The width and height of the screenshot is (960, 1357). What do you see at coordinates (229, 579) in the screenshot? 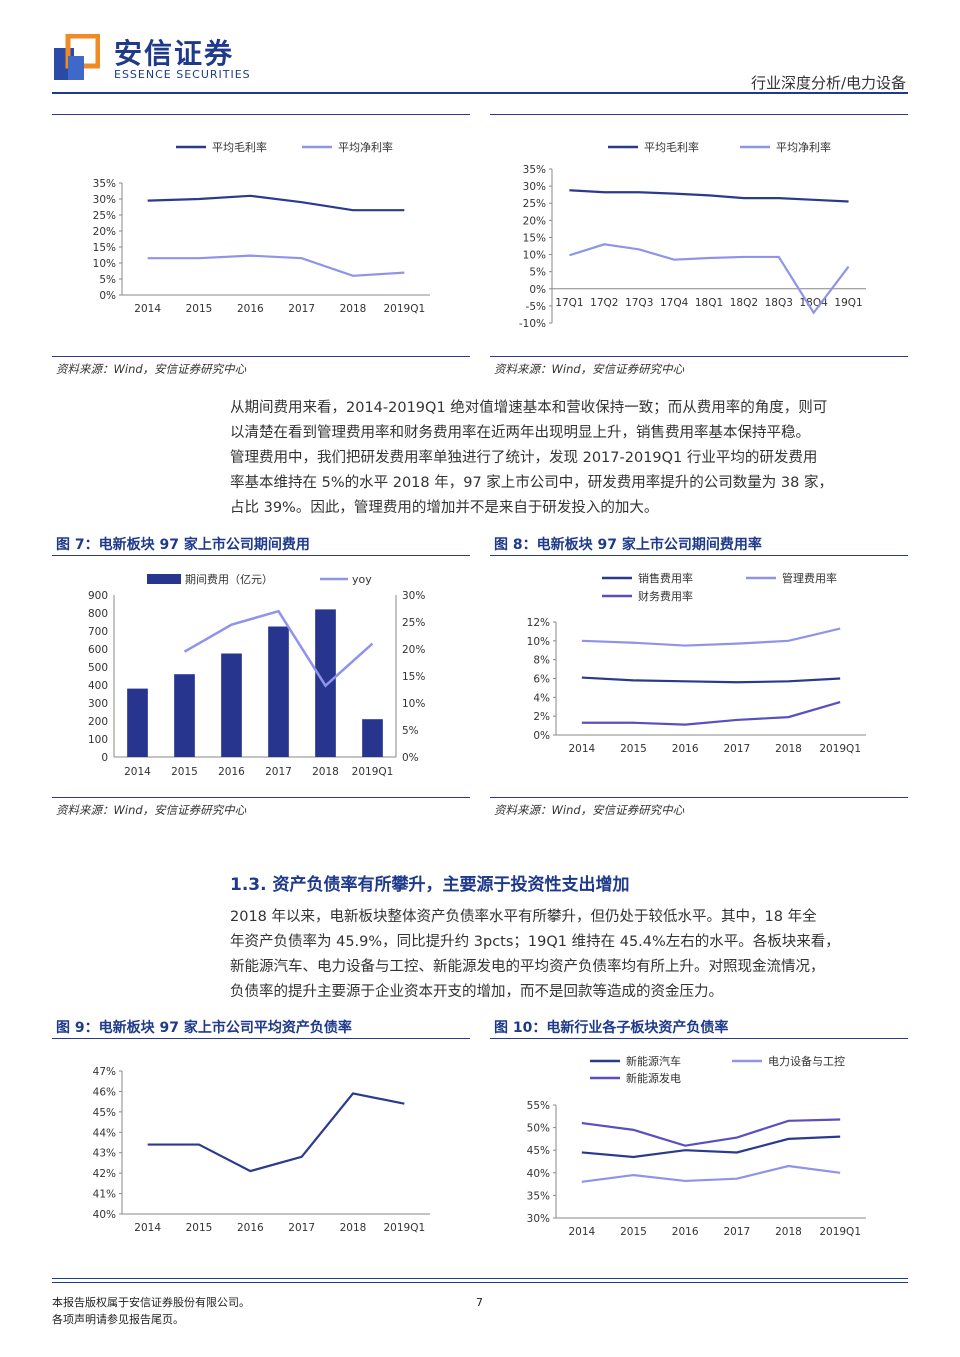
I see `legend-label: 期间费用（亿元）` at bounding box center [229, 579].